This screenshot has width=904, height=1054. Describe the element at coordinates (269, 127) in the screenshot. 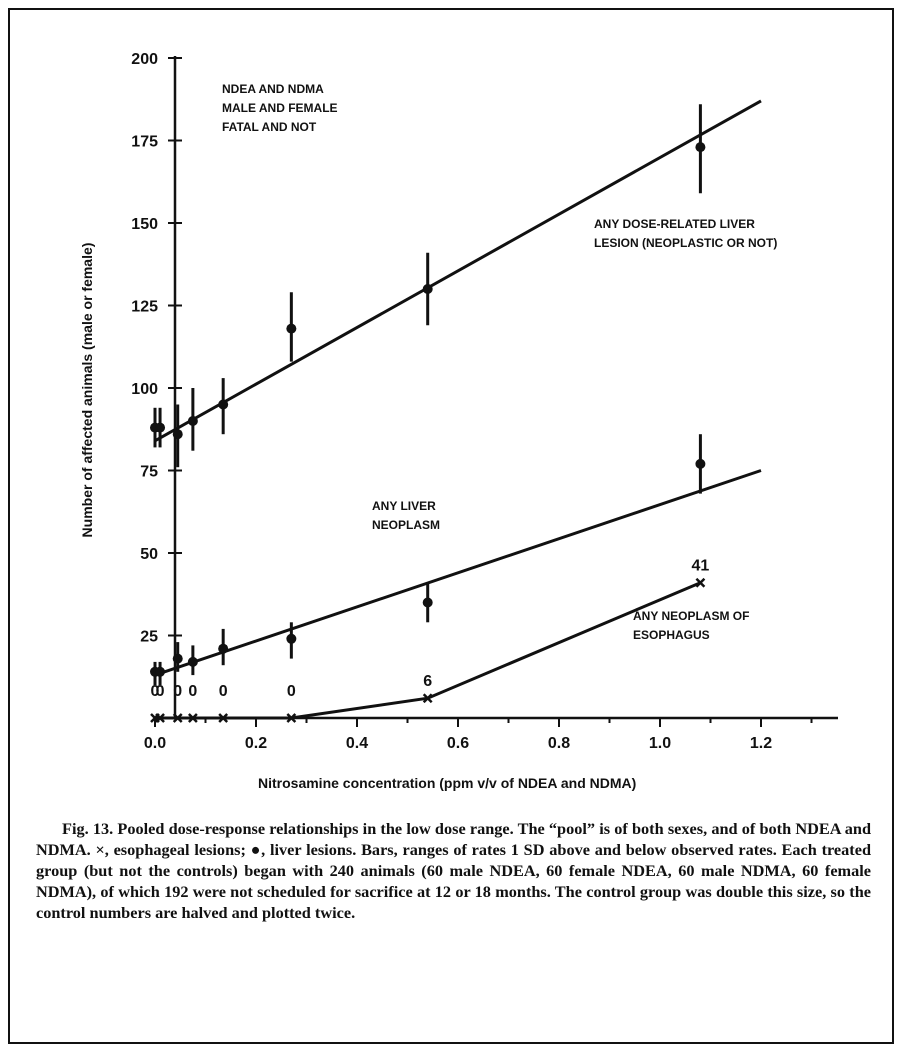

I see `legend-line-3: FATAL AND NOT` at that location.